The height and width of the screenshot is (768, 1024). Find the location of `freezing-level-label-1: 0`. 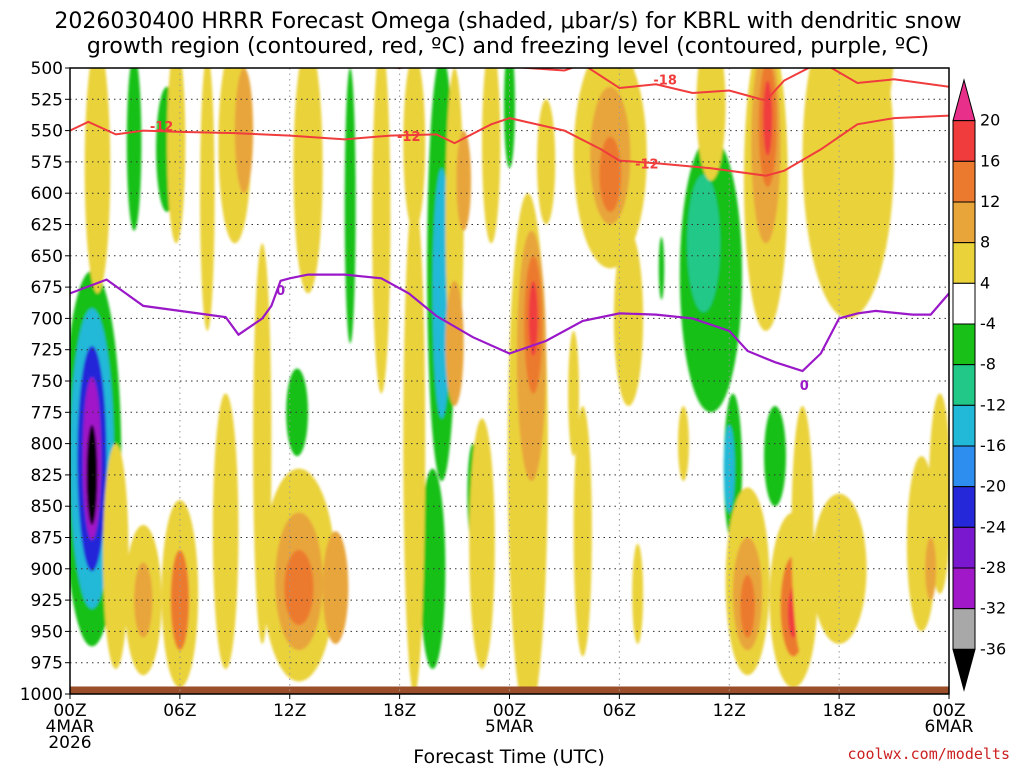

freezing-level-label-1: 0 is located at coordinates (804, 386).